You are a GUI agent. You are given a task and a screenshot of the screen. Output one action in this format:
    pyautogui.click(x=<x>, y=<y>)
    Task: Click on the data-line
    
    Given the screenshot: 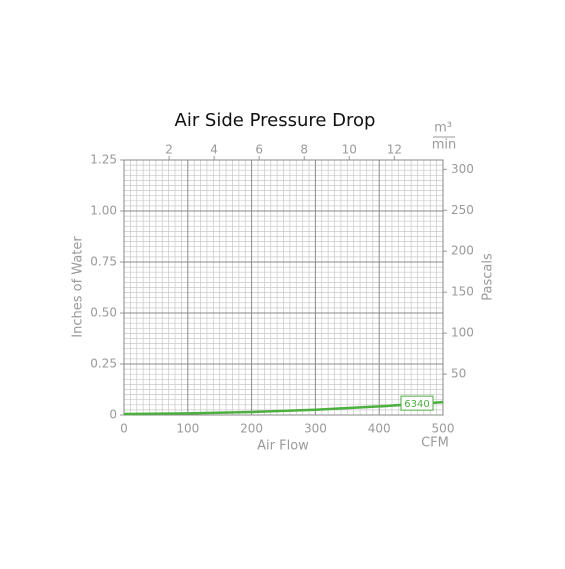 What is the action you would take?
    pyautogui.click(x=283, y=408)
    